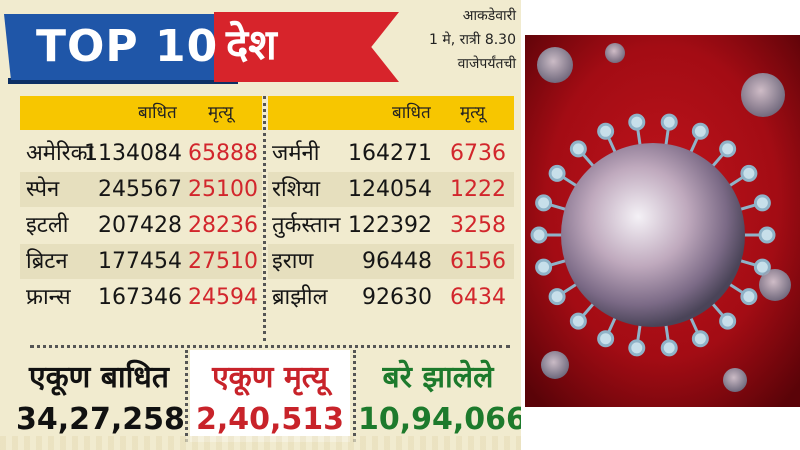  What do you see at coordinates (127, 46) in the screenshot?
I see `banner-title: TOP 10` at bounding box center [127, 46].